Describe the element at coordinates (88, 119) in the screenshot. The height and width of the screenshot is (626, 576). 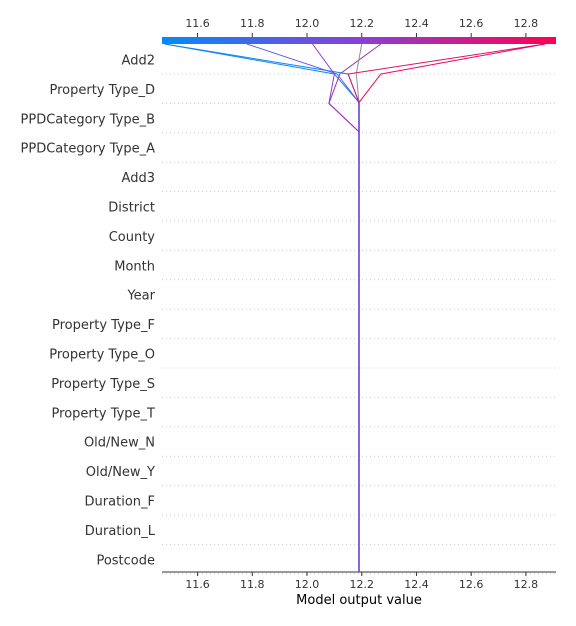
I see `feature-label: PPDCategory Type_B` at that location.